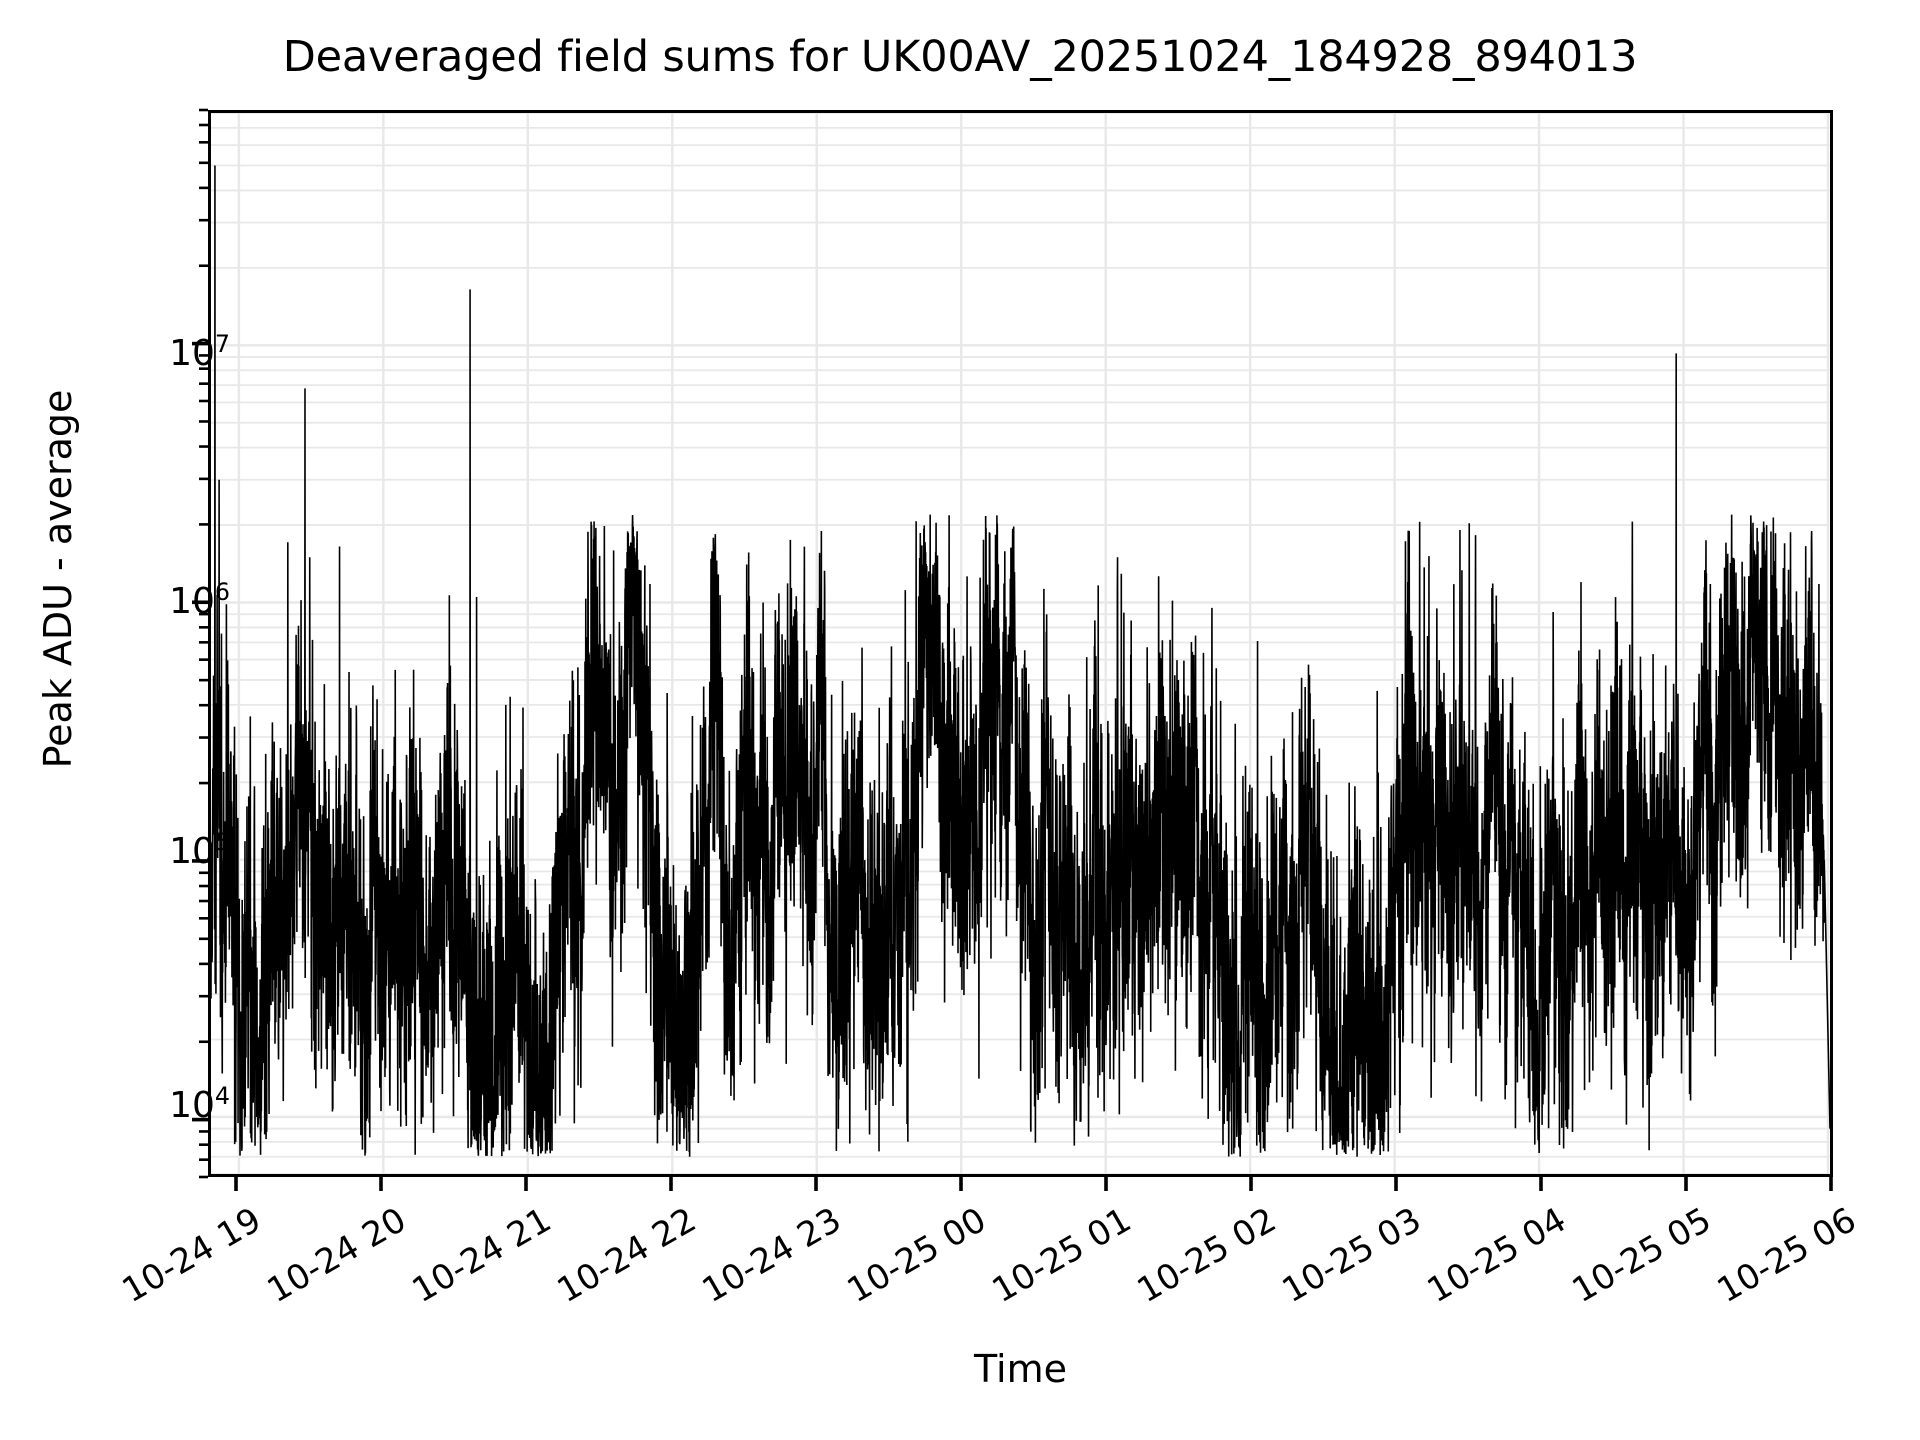 The image size is (1920, 1440). What do you see at coordinates (199, 352) in the screenshot?
I see `y-axis-tick-label: 107` at bounding box center [199, 352].